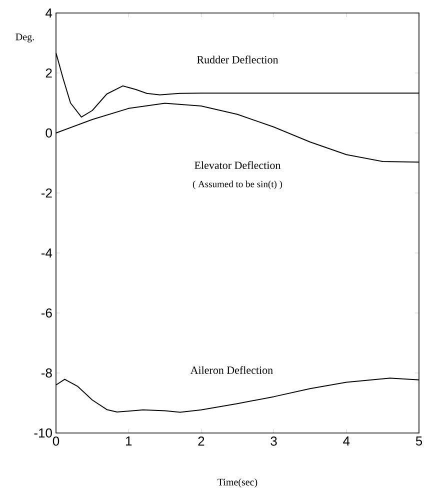 This screenshot has height=499, width=426. Describe the element at coordinates (201, 441) in the screenshot. I see `x-tick-label: 2` at that location.